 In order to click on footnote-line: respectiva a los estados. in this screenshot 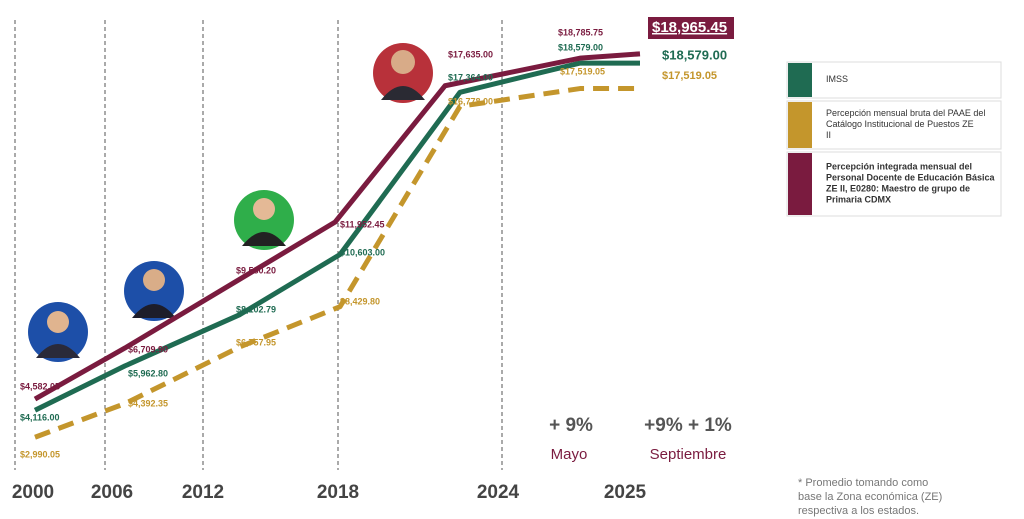, I will do `click(858, 511)`.